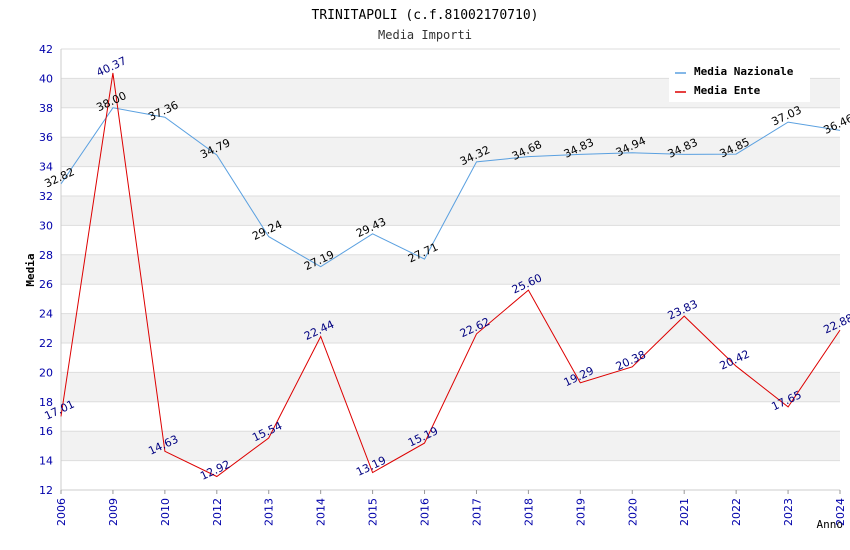 This screenshot has width=850, height=550. Describe the element at coordinates (46, 270) in the screenshot. I see `y-axis-ticks: 12 14 16 18 20 22 24 26 28 30 32 34 36 38 40 42` at that location.